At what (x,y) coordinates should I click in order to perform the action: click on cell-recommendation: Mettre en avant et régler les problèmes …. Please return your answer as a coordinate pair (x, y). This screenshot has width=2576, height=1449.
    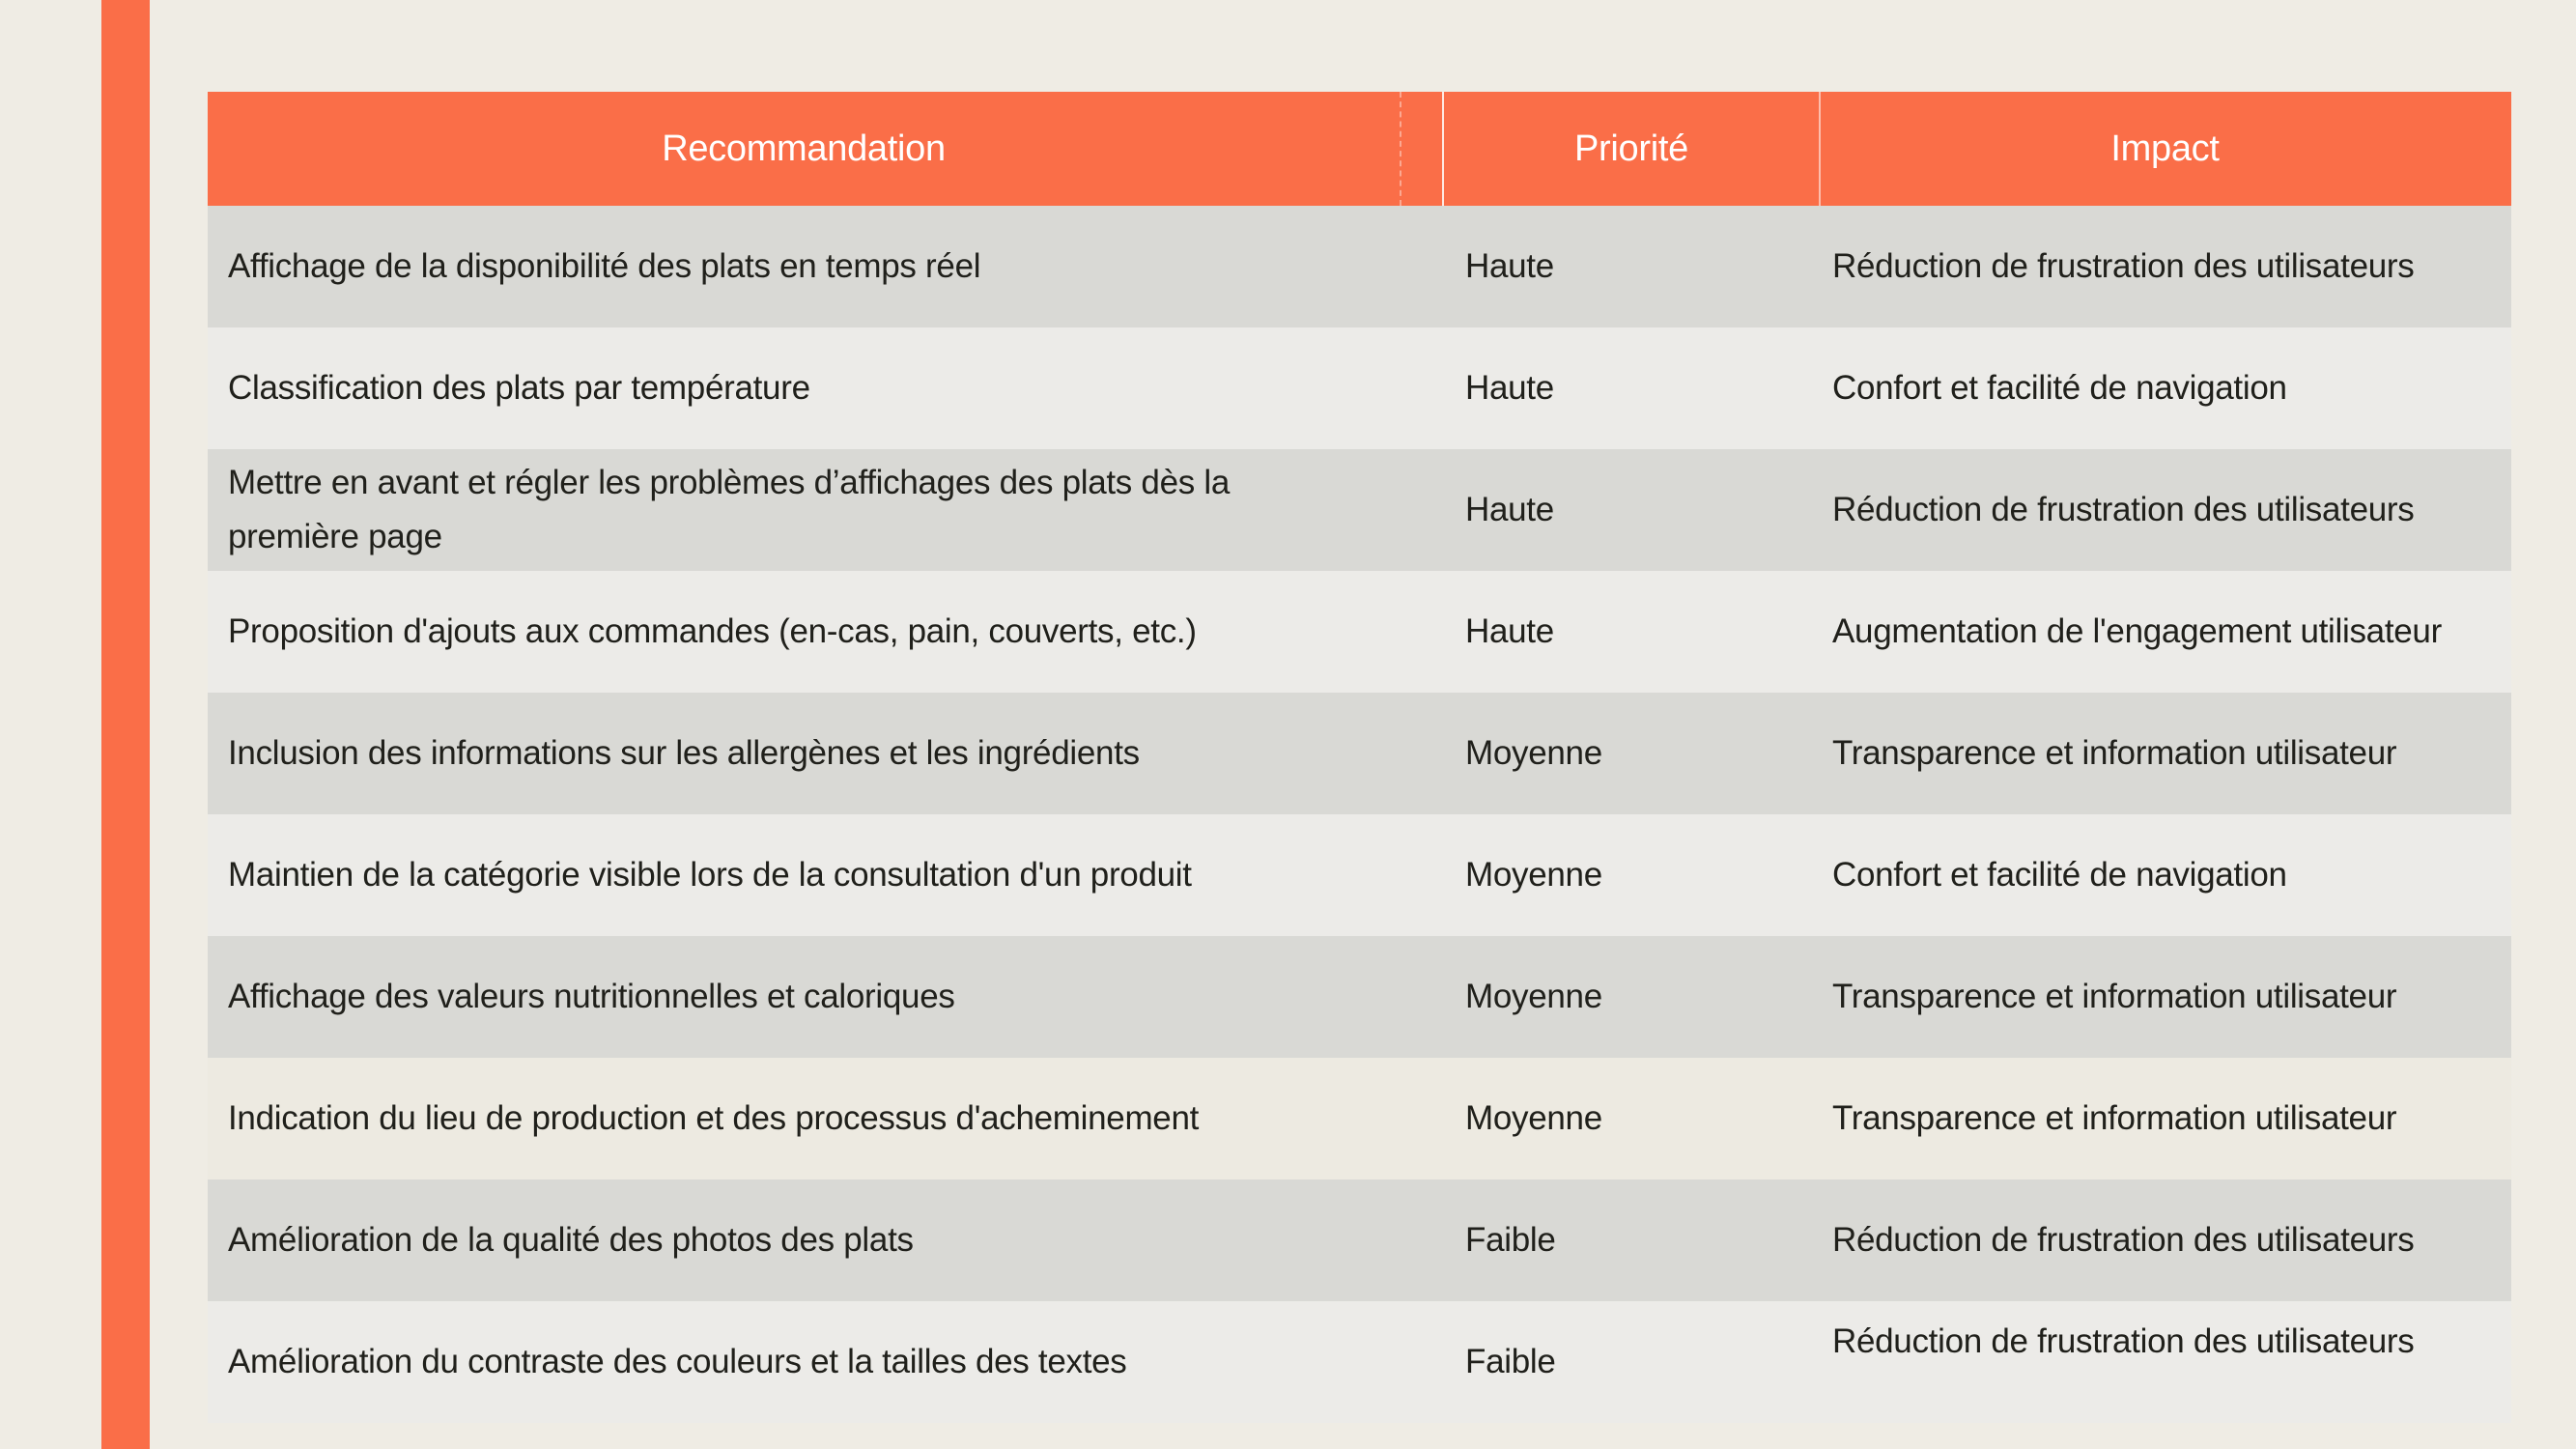
    Looking at the image, I should click on (826, 510).